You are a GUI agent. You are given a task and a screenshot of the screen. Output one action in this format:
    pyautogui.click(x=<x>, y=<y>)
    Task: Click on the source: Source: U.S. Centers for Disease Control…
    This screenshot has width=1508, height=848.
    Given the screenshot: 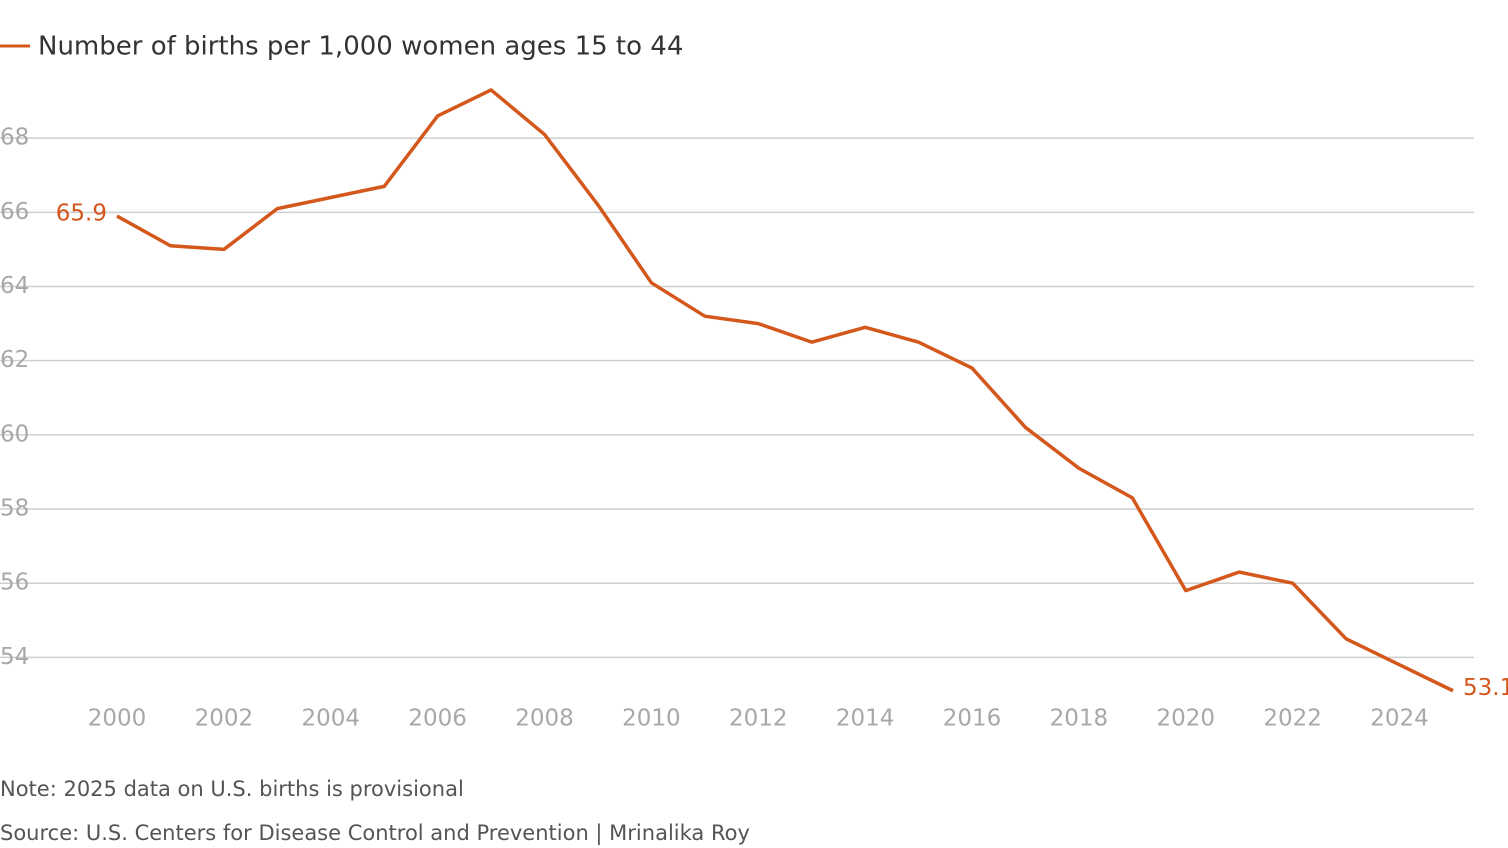 What is the action you would take?
    pyautogui.click(x=375, y=833)
    